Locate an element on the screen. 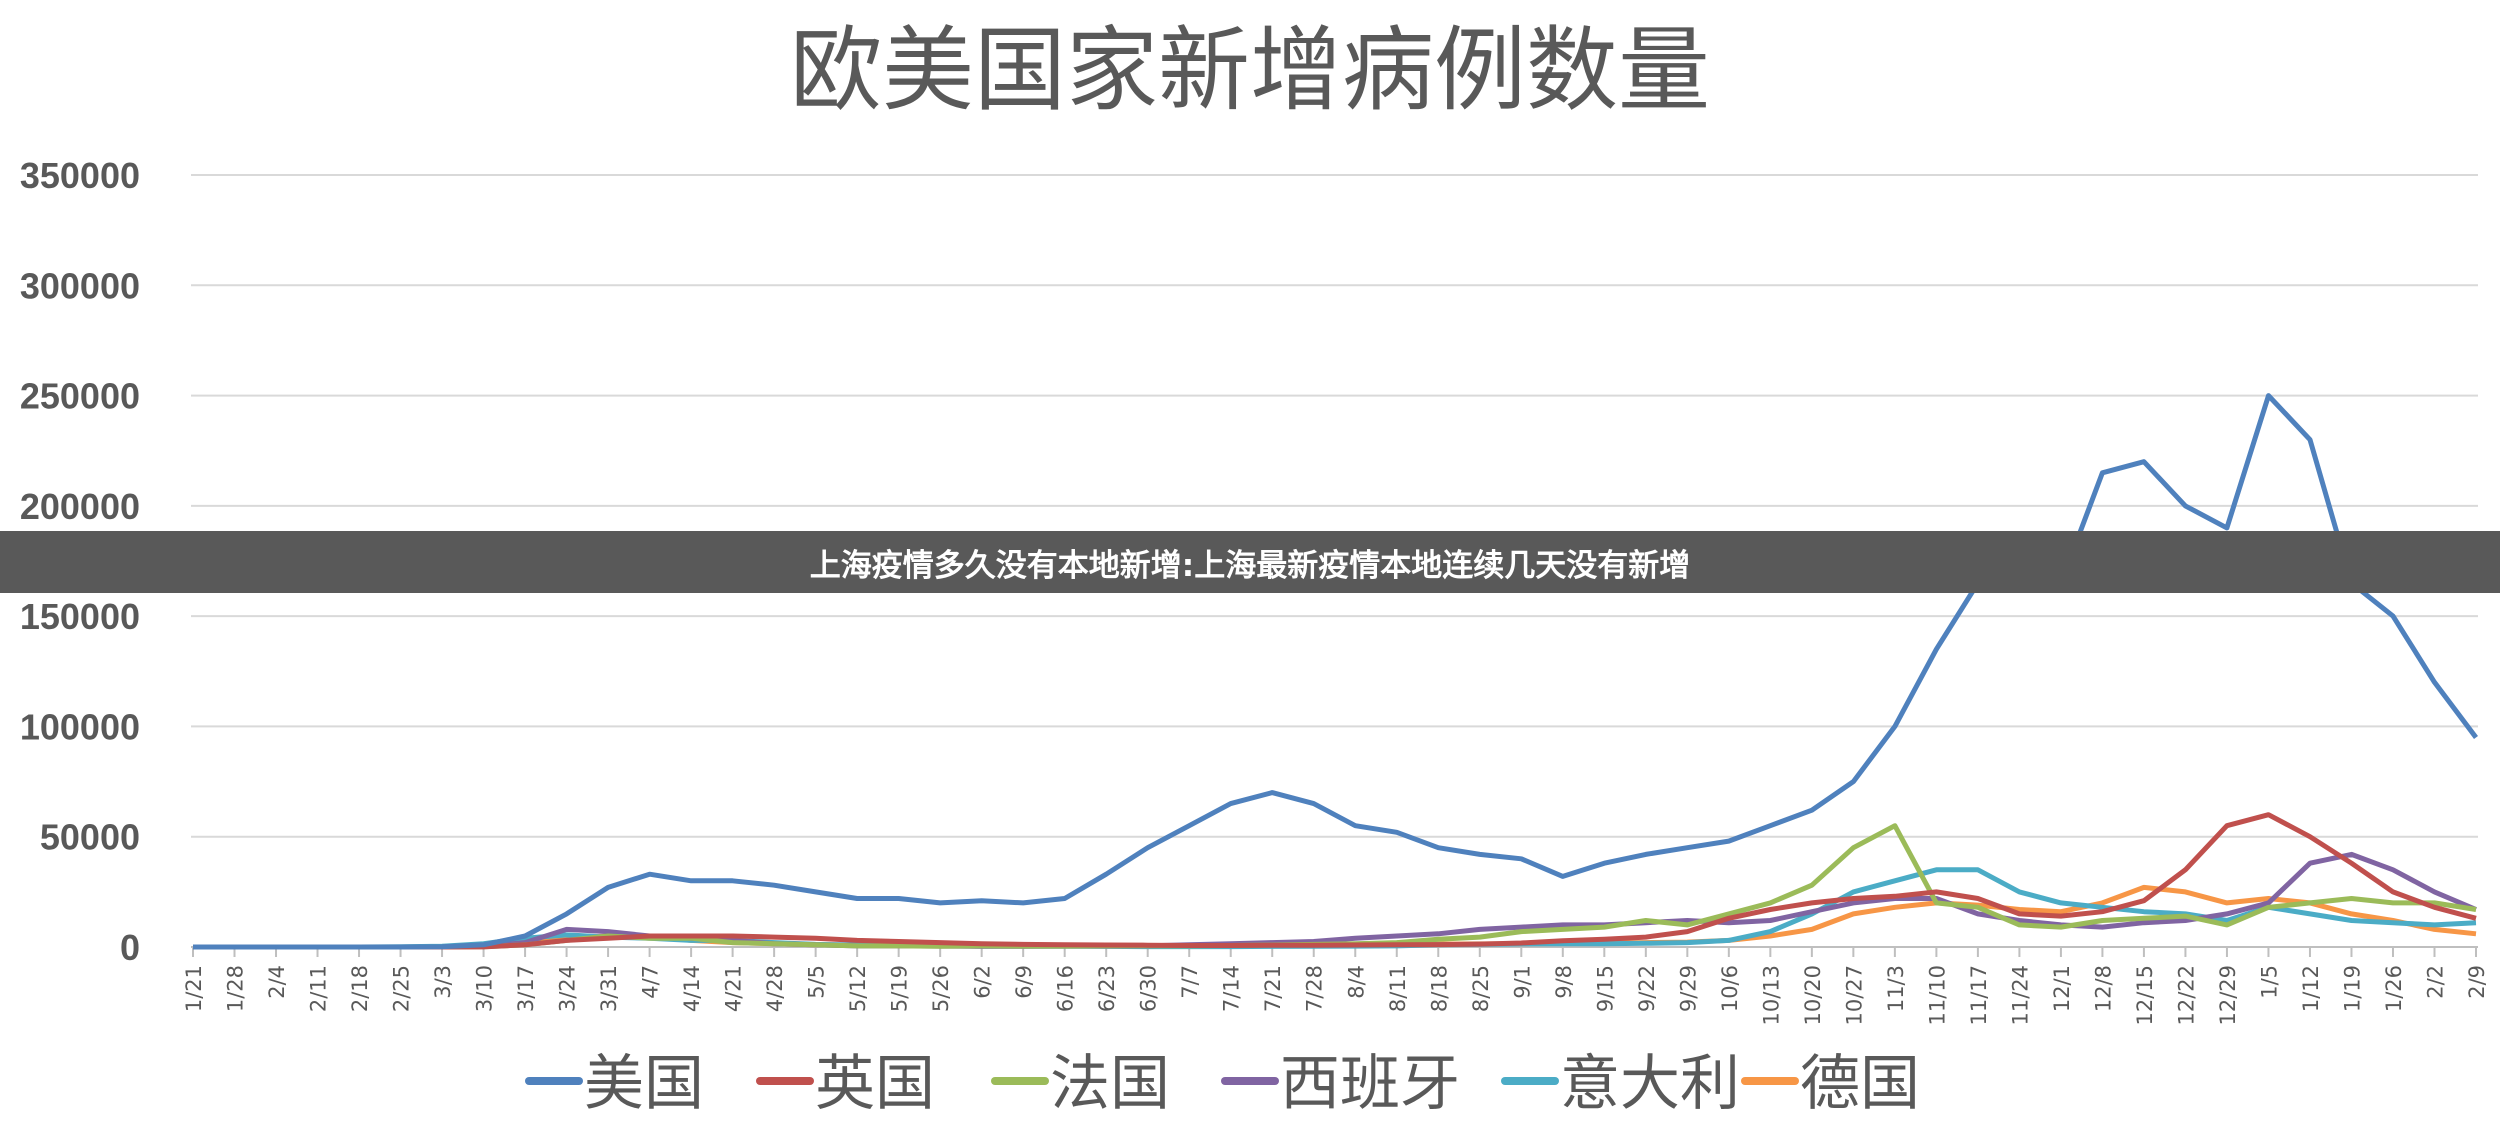 The height and width of the screenshot is (1124, 2500). x-tick-label: 8/4 is located at coordinates (1356, 982).